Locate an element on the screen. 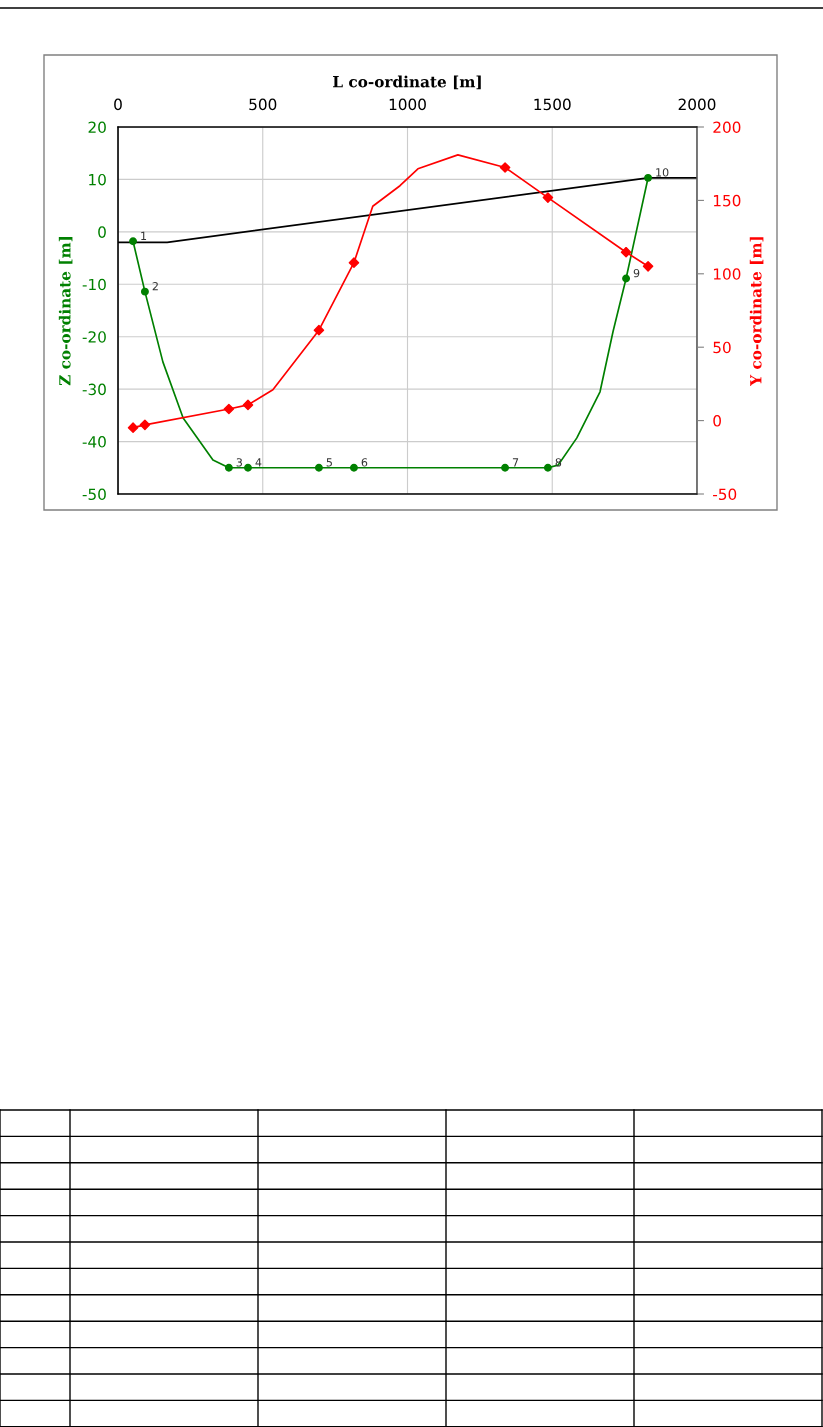 The height and width of the screenshot is (1427, 823). annotation: 4 is located at coordinates (258, 462).